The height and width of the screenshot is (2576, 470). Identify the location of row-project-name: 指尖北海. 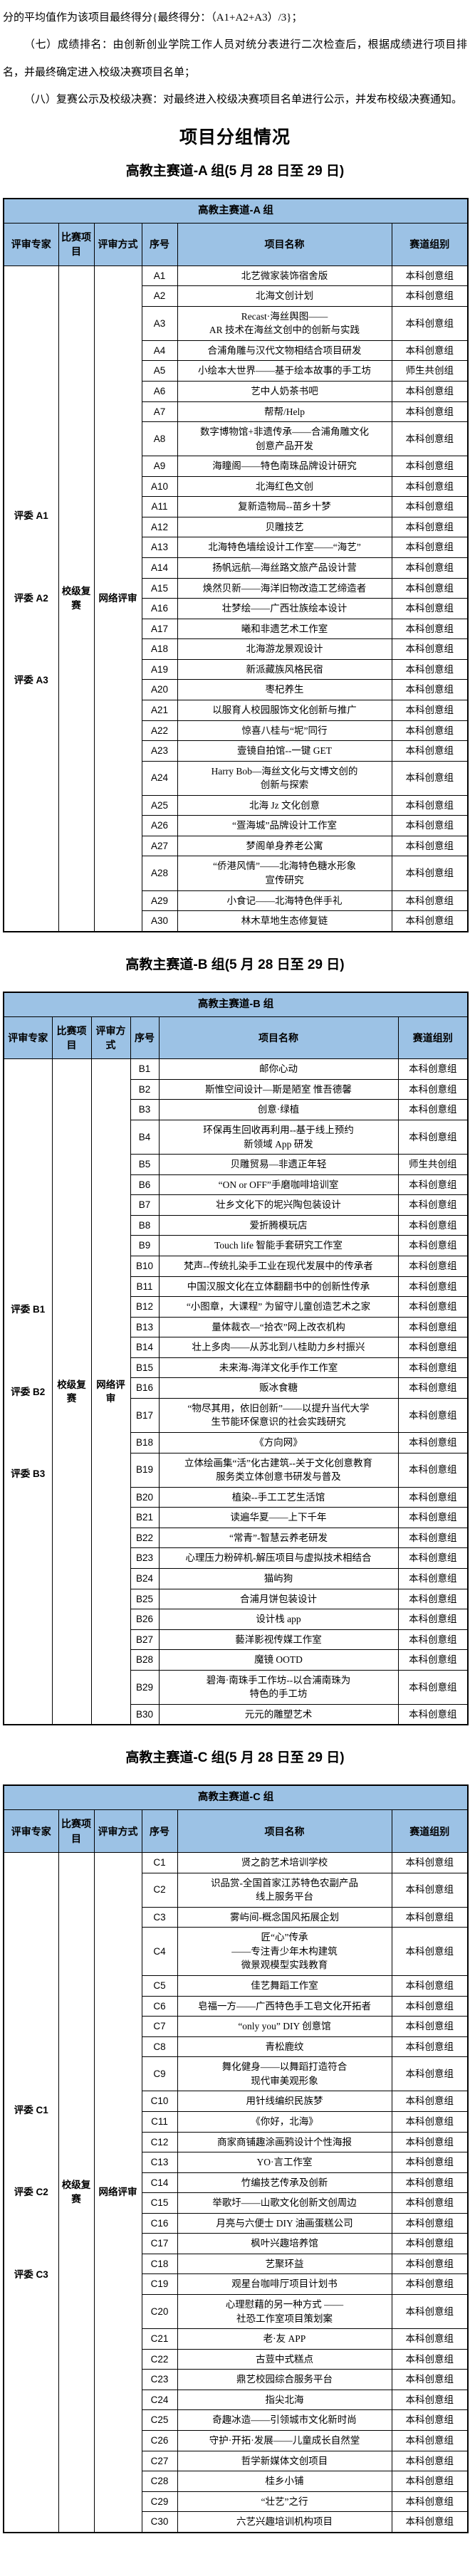
(284, 2400).